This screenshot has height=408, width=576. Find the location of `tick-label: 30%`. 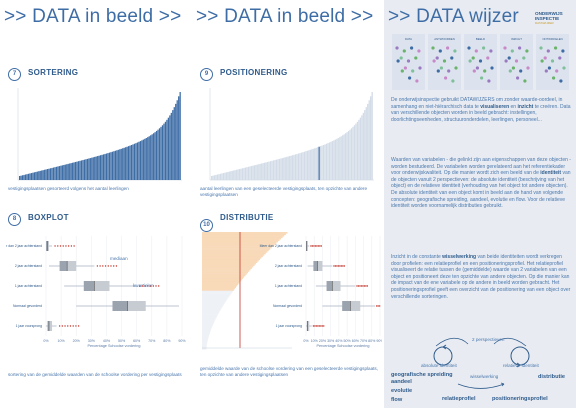

tick-label: 30% is located at coordinates (92, 341).